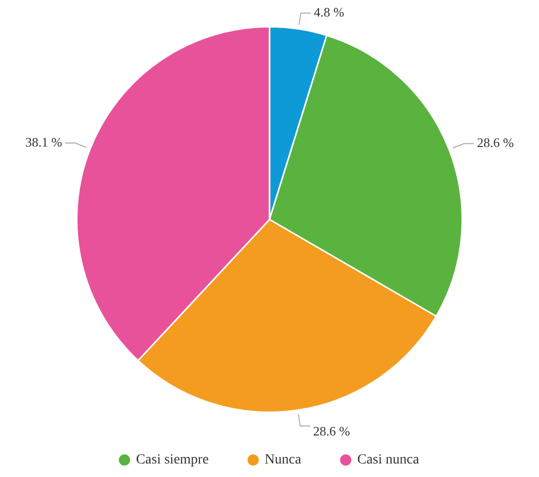 The height and width of the screenshot is (477, 539). I want to click on data-label: 38.1 %, so click(43, 142).